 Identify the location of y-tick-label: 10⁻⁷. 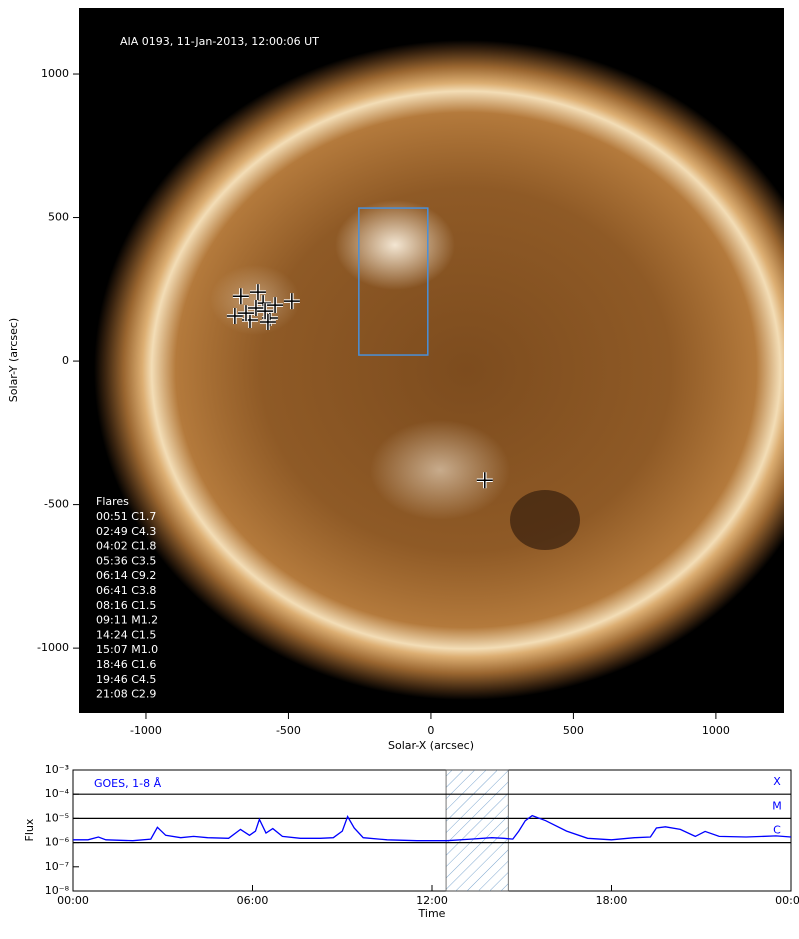
(57, 866).